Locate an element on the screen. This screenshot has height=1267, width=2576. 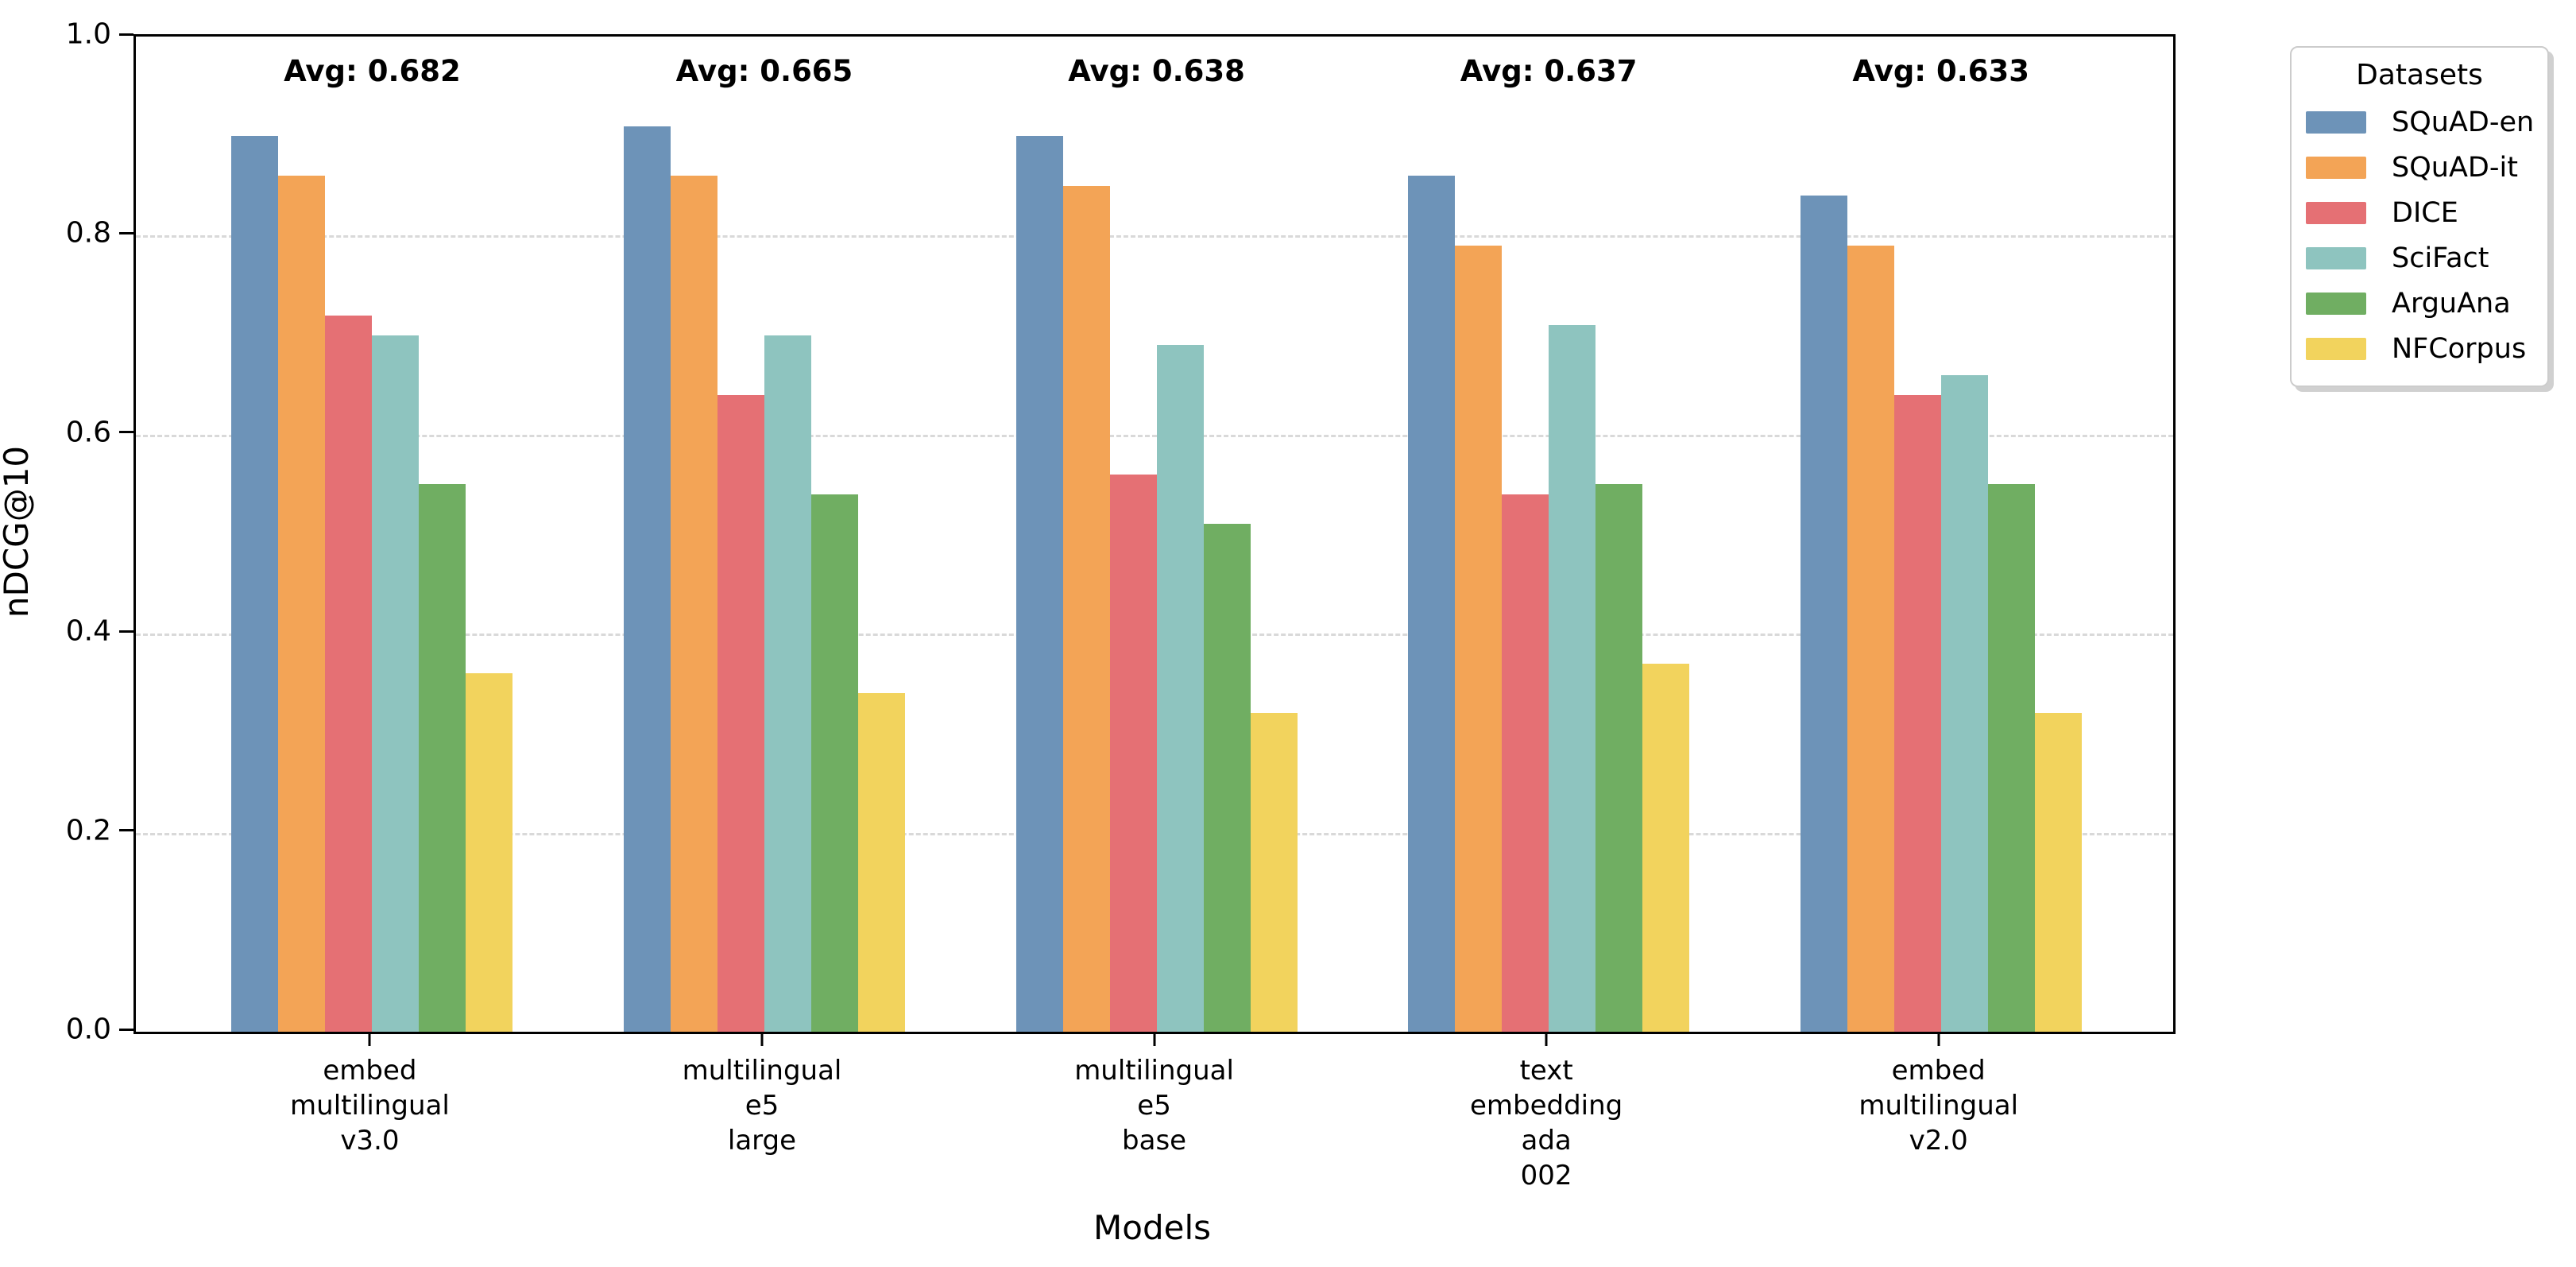
y-tick-label-0.6: 0.6 is located at coordinates (88, 433).